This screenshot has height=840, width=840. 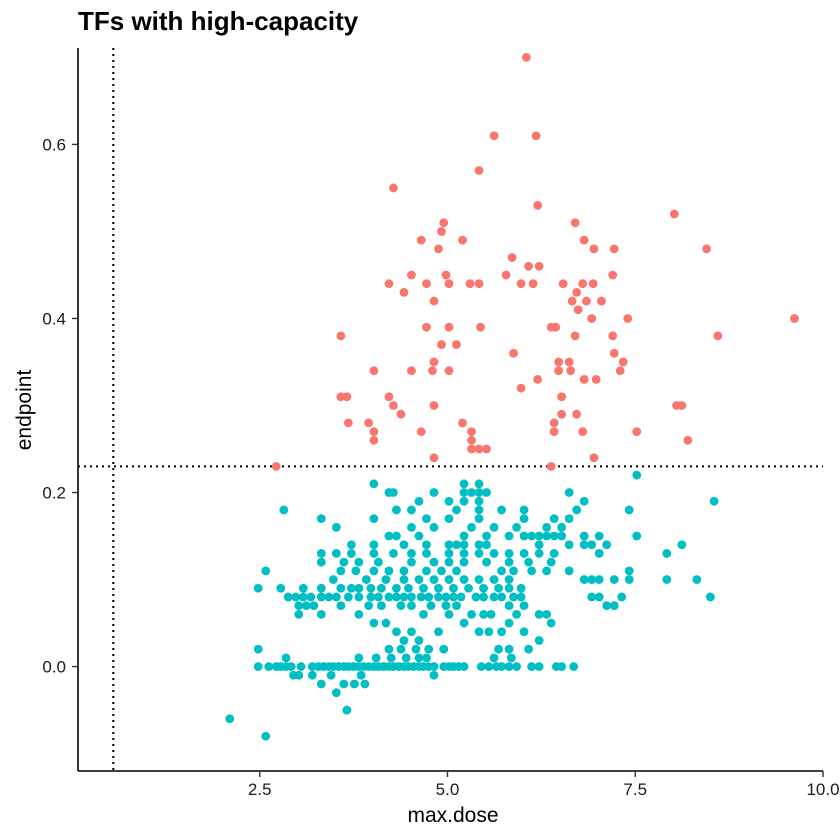 What do you see at coordinates (60, 406) in the screenshot?
I see `y-axis-ticks: 0.0 0.2 0.4 0.6` at bounding box center [60, 406].